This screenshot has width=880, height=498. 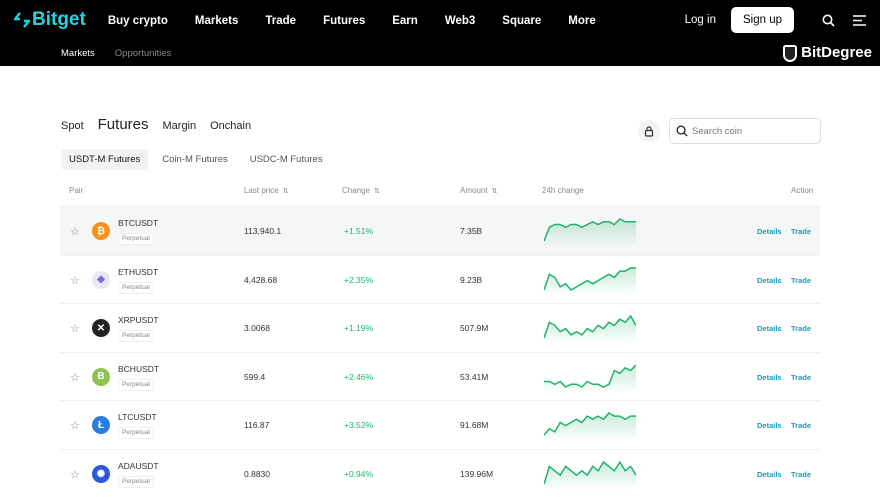 I want to click on search-input, so click(x=752, y=131).